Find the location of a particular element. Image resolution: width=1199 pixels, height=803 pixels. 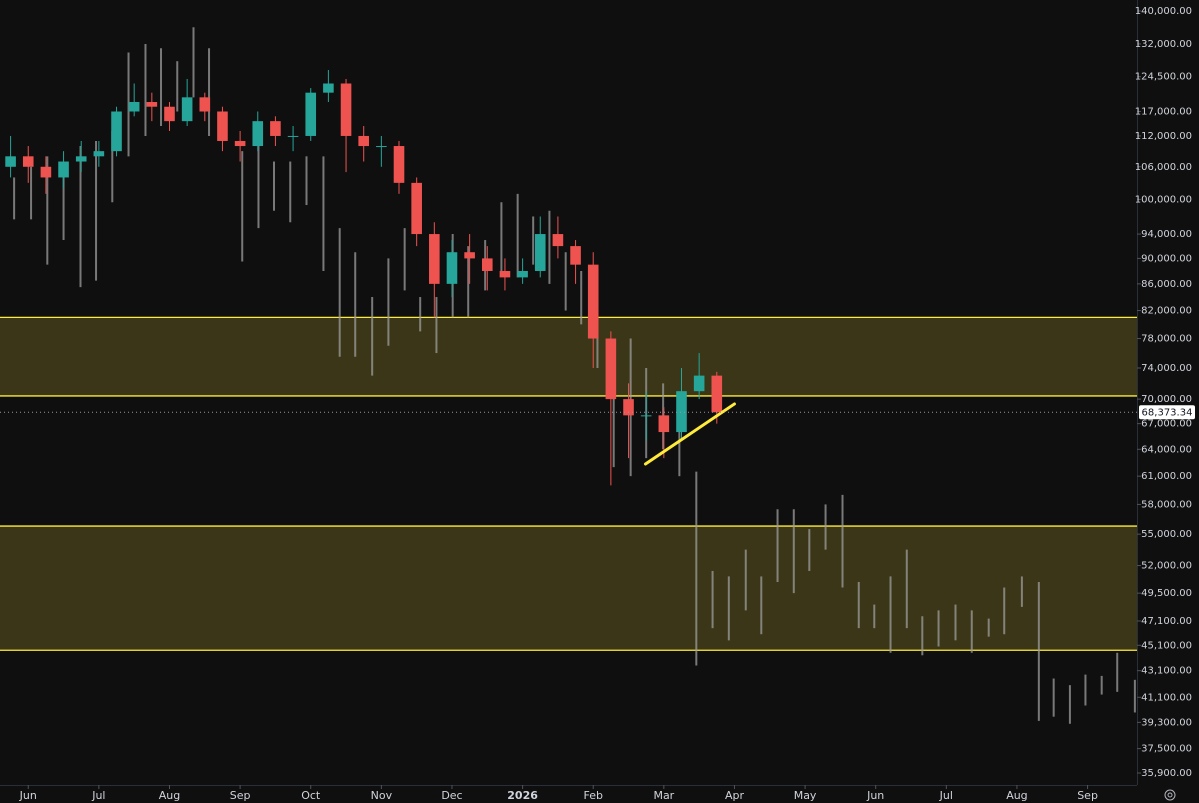

y-tick-label: 41,100.00 is located at coordinates (1166, 697).